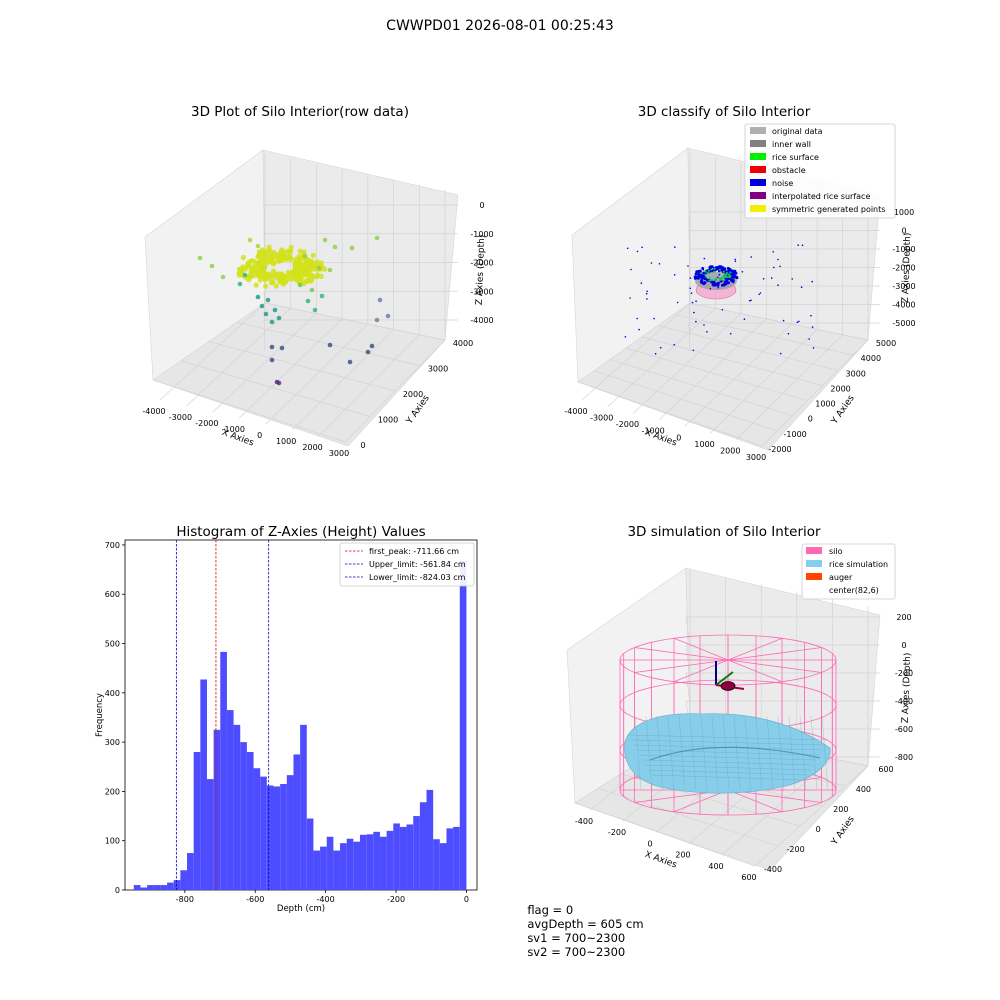 Image resolution: width=1000 pixels, height=1000 pixels. I want to click on z-tick-label: -1000, so click(903, 249).